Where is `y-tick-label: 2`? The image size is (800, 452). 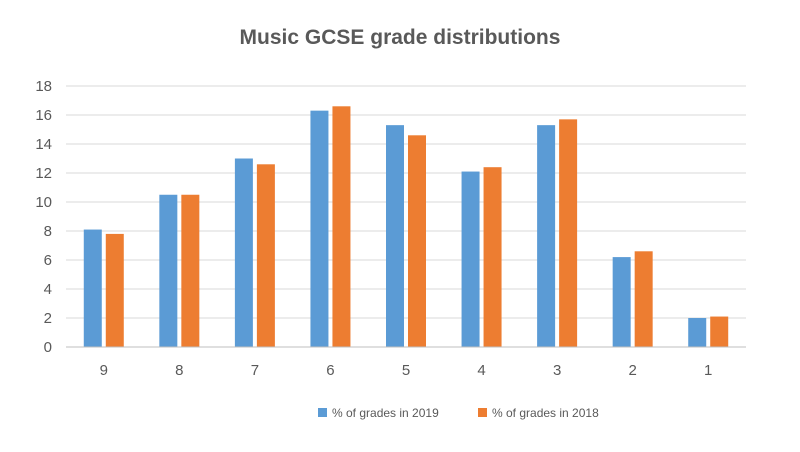
y-tick-label: 2 is located at coordinates (48, 318).